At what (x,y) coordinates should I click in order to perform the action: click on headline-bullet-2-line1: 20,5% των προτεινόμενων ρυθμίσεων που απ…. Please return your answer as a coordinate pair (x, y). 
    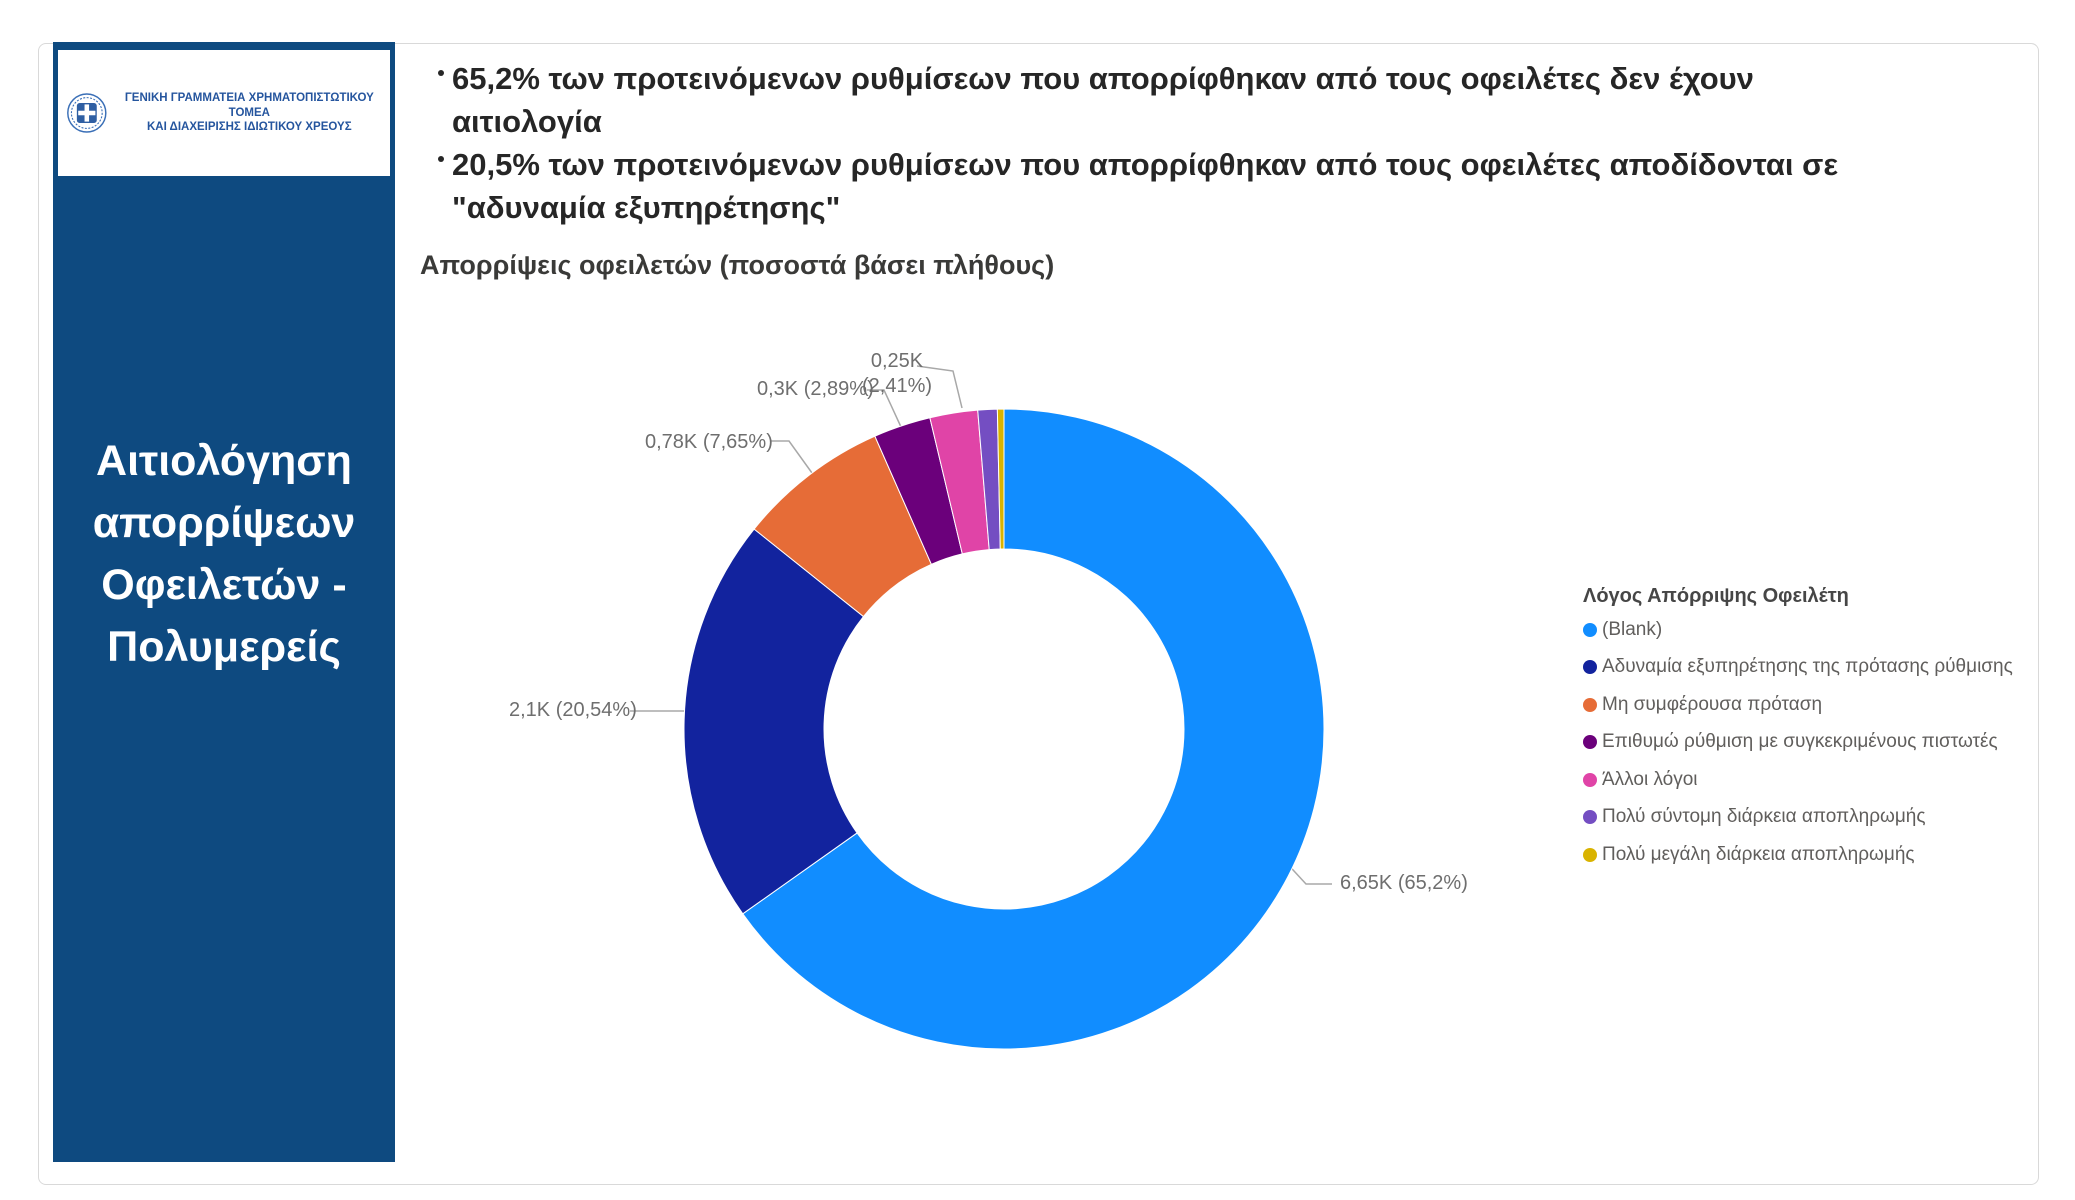
    Looking at the image, I should click on (1145, 164).